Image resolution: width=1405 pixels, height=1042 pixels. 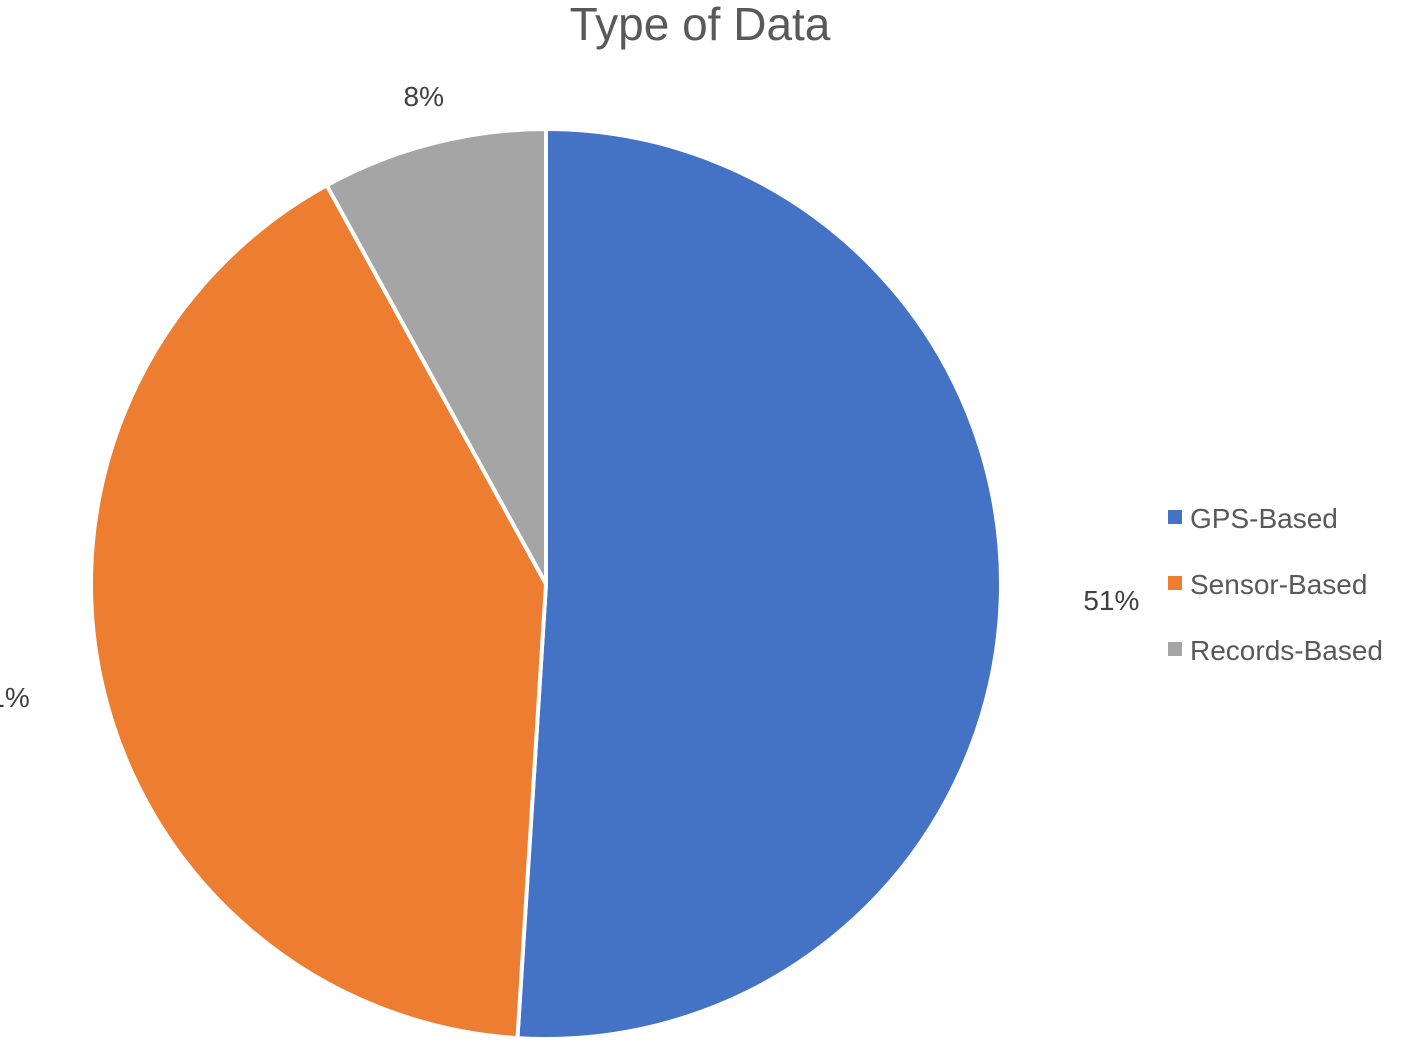 What do you see at coordinates (15, 697) in the screenshot?
I see `data-label-sensor-based: 41%` at bounding box center [15, 697].